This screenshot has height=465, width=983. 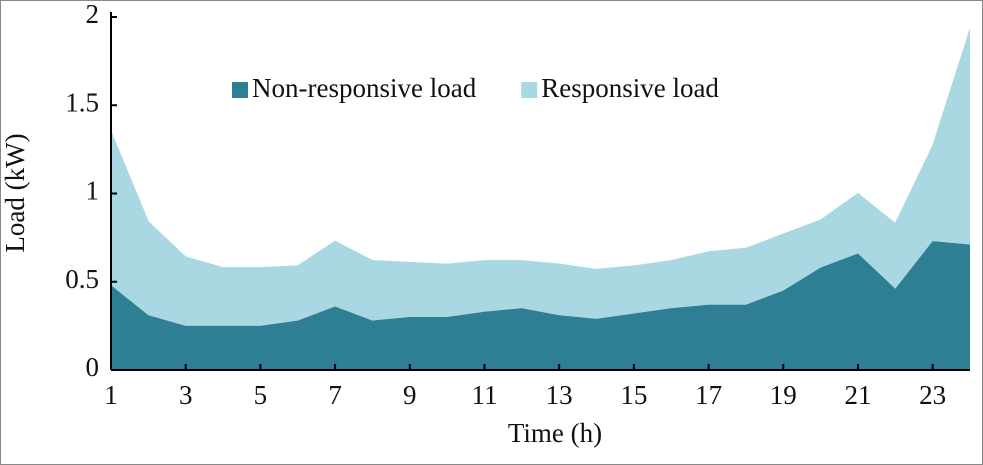 I want to click on x-tick-label: 5, so click(x=261, y=395).